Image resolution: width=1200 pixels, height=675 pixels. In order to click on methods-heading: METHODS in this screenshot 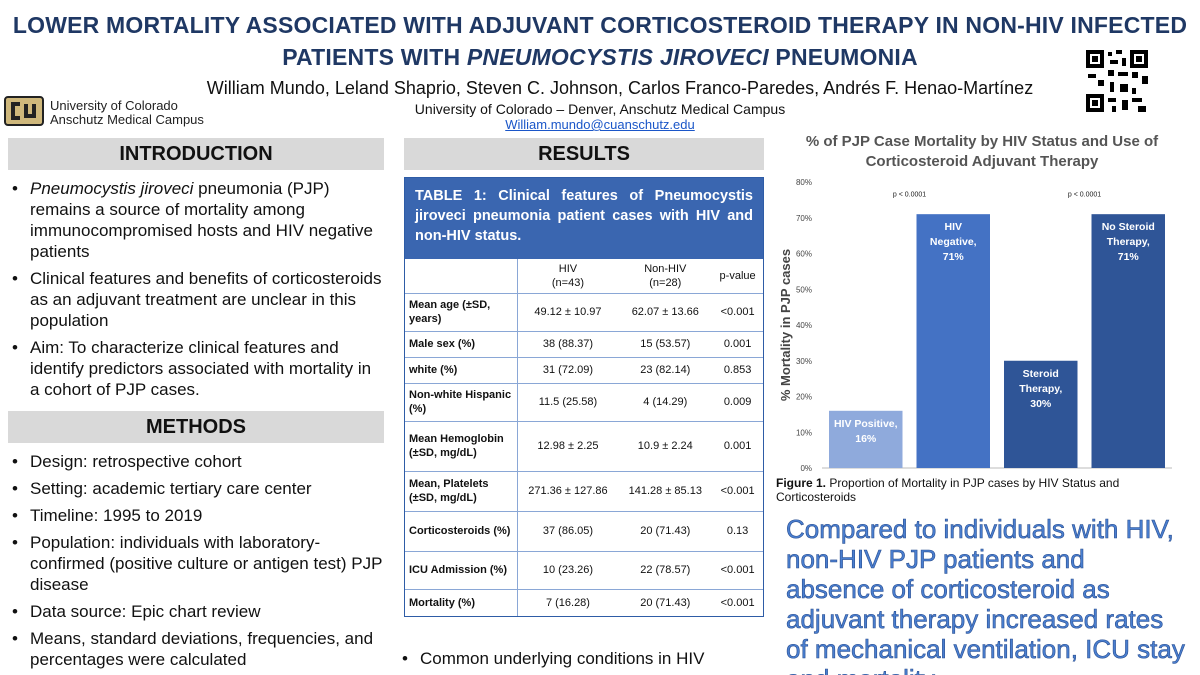, I will do `click(196, 427)`.